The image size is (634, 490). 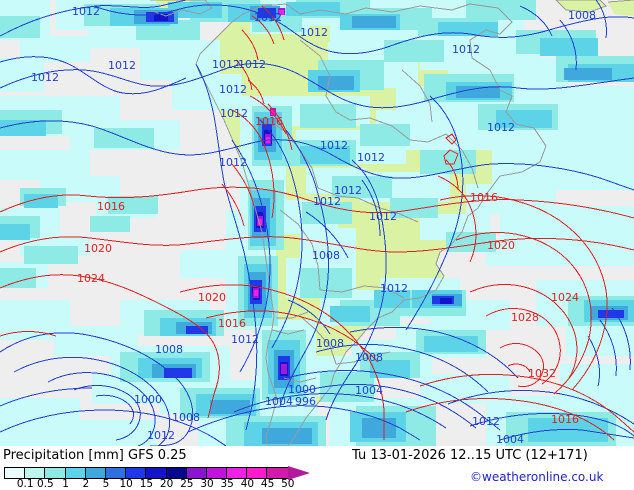 I want to click on legend-colorbar, so click(x=146, y=473).